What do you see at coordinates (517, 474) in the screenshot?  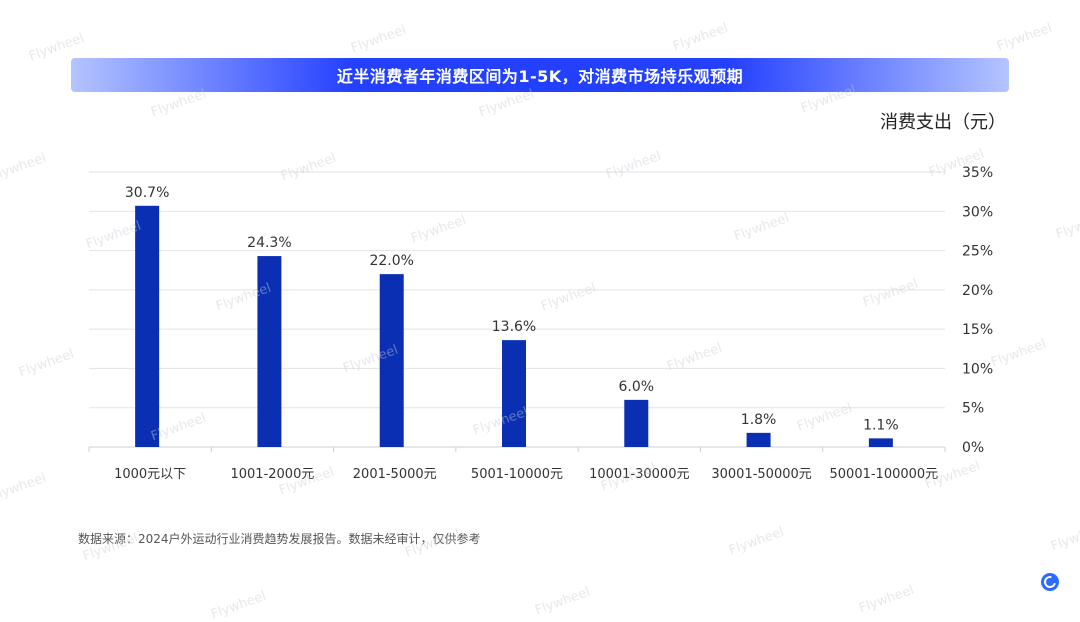 I see `x-tick-label: 5001-10000元` at bounding box center [517, 474].